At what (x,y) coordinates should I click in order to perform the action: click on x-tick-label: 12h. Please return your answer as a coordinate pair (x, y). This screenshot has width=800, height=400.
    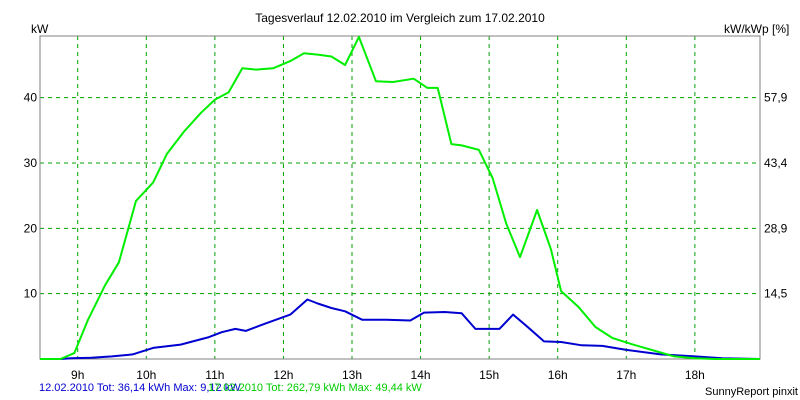
    Looking at the image, I should click on (283, 375).